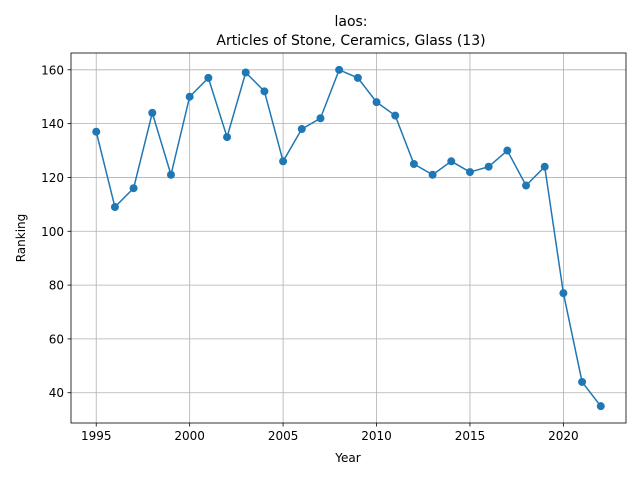  Describe the element at coordinates (347, 458) in the screenshot. I see `x-axis-label: Year` at that location.